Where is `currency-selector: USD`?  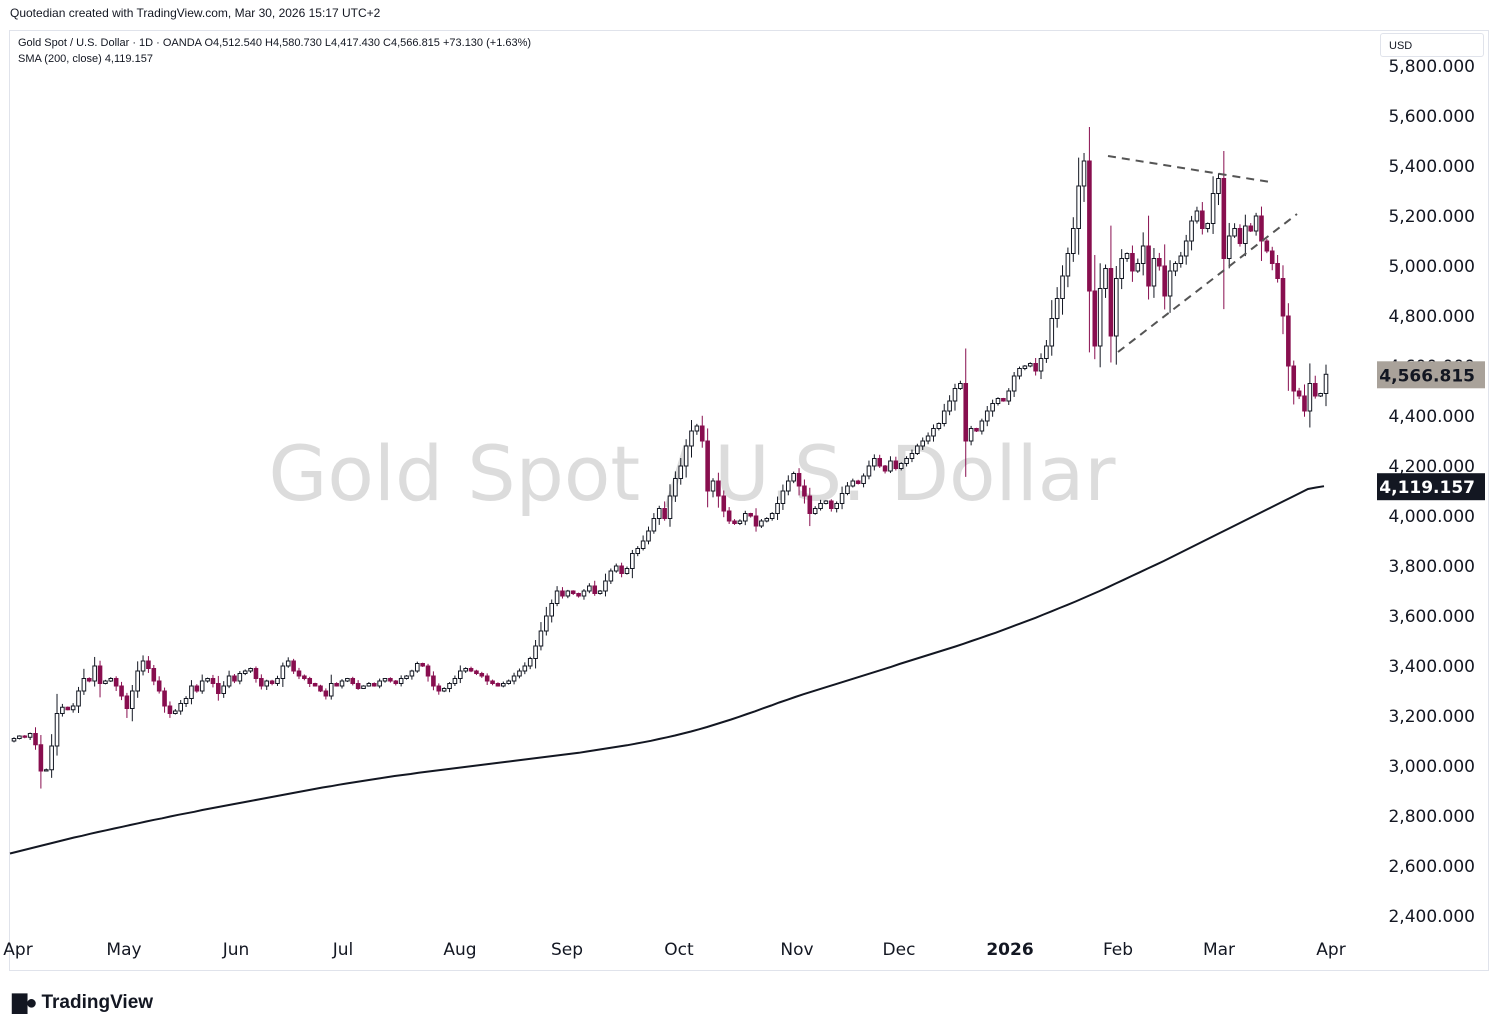
currency-selector: USD is located at coordinates (1432, 45).